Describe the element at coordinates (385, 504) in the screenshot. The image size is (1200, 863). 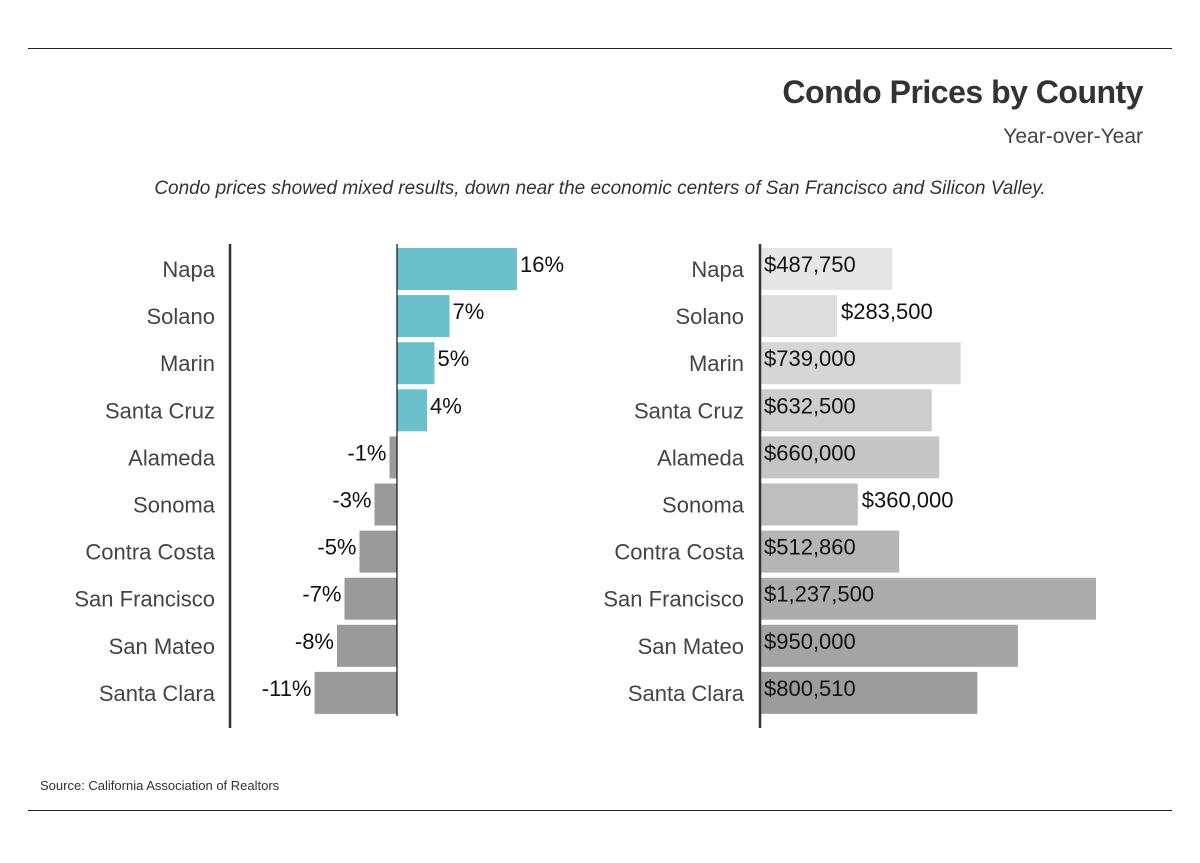
I see `bar-change-sonoma` at that location.